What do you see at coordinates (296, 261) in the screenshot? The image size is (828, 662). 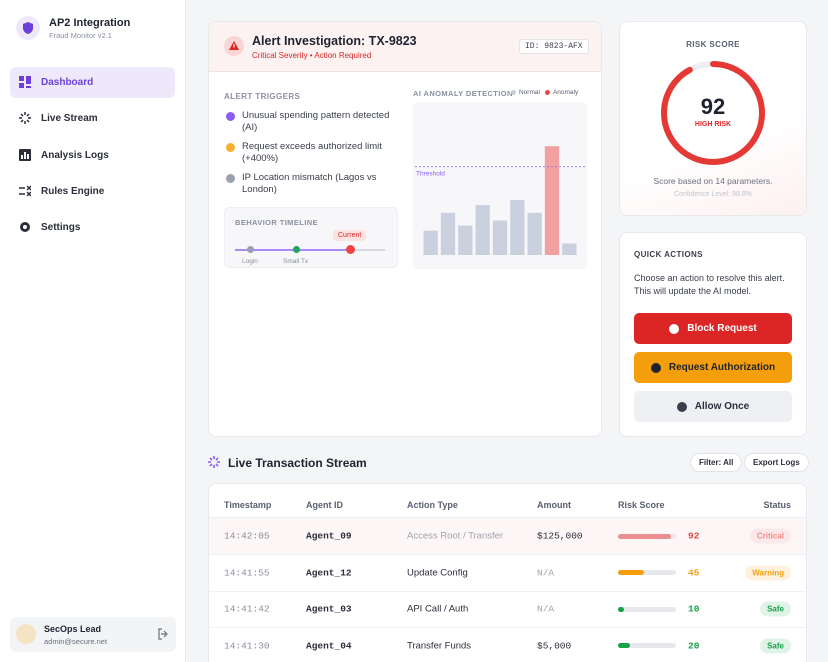 I see `timeline-label: Small Tx` at bounding box center [296, 261].